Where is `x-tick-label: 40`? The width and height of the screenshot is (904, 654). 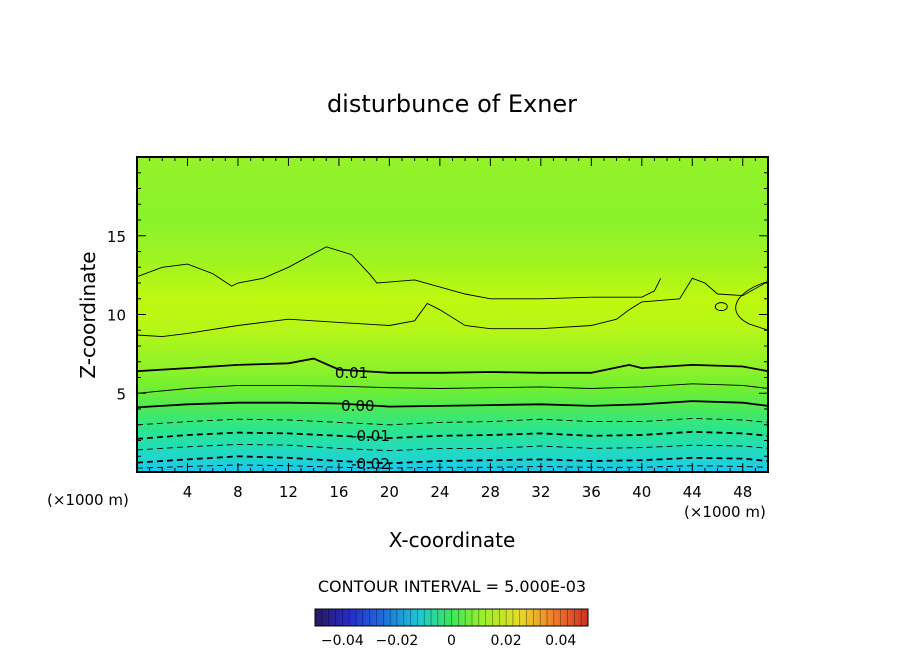
x-tick-label: 40 is located at coordinates (641, 492).